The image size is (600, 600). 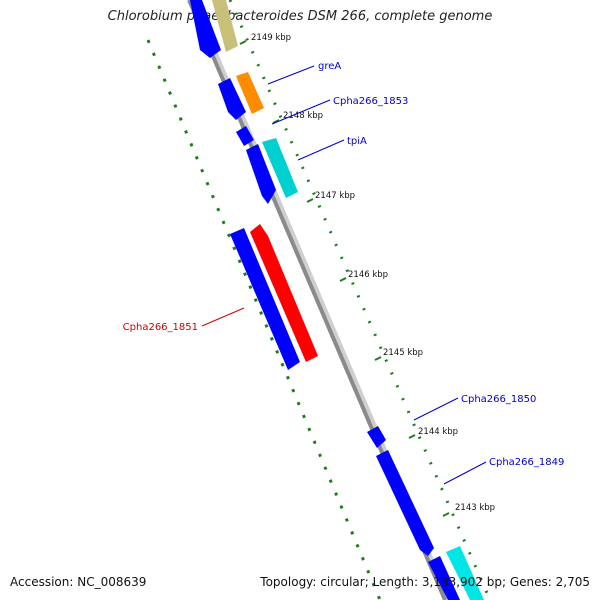 I want to click on gene-cds-1851-blue, so click(x=265, y=299).